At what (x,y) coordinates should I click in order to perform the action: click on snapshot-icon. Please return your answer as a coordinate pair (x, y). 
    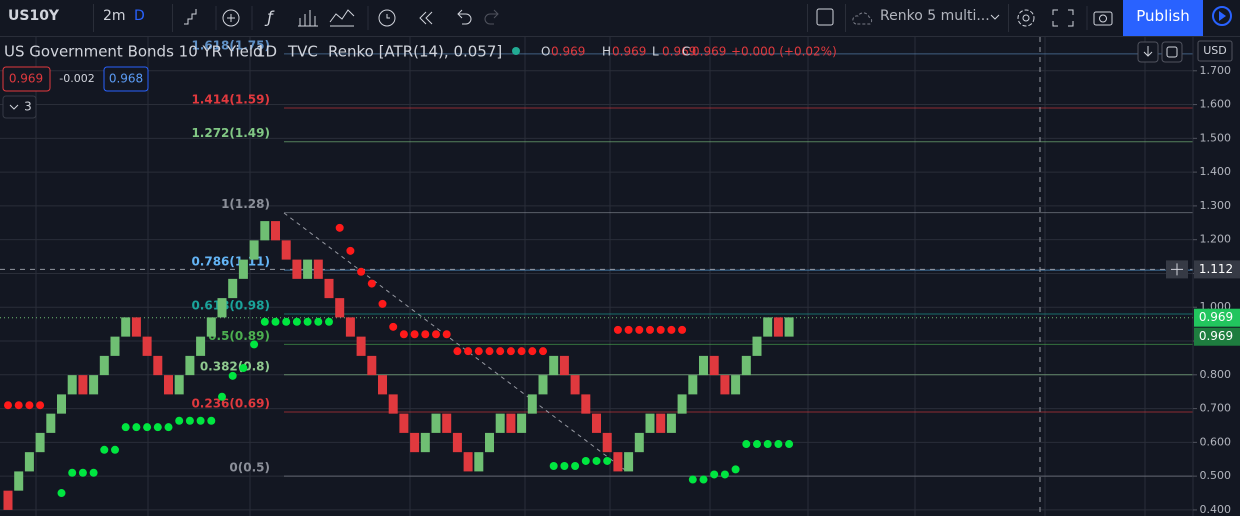
    Looking at the image, I should click on (1103, 18).